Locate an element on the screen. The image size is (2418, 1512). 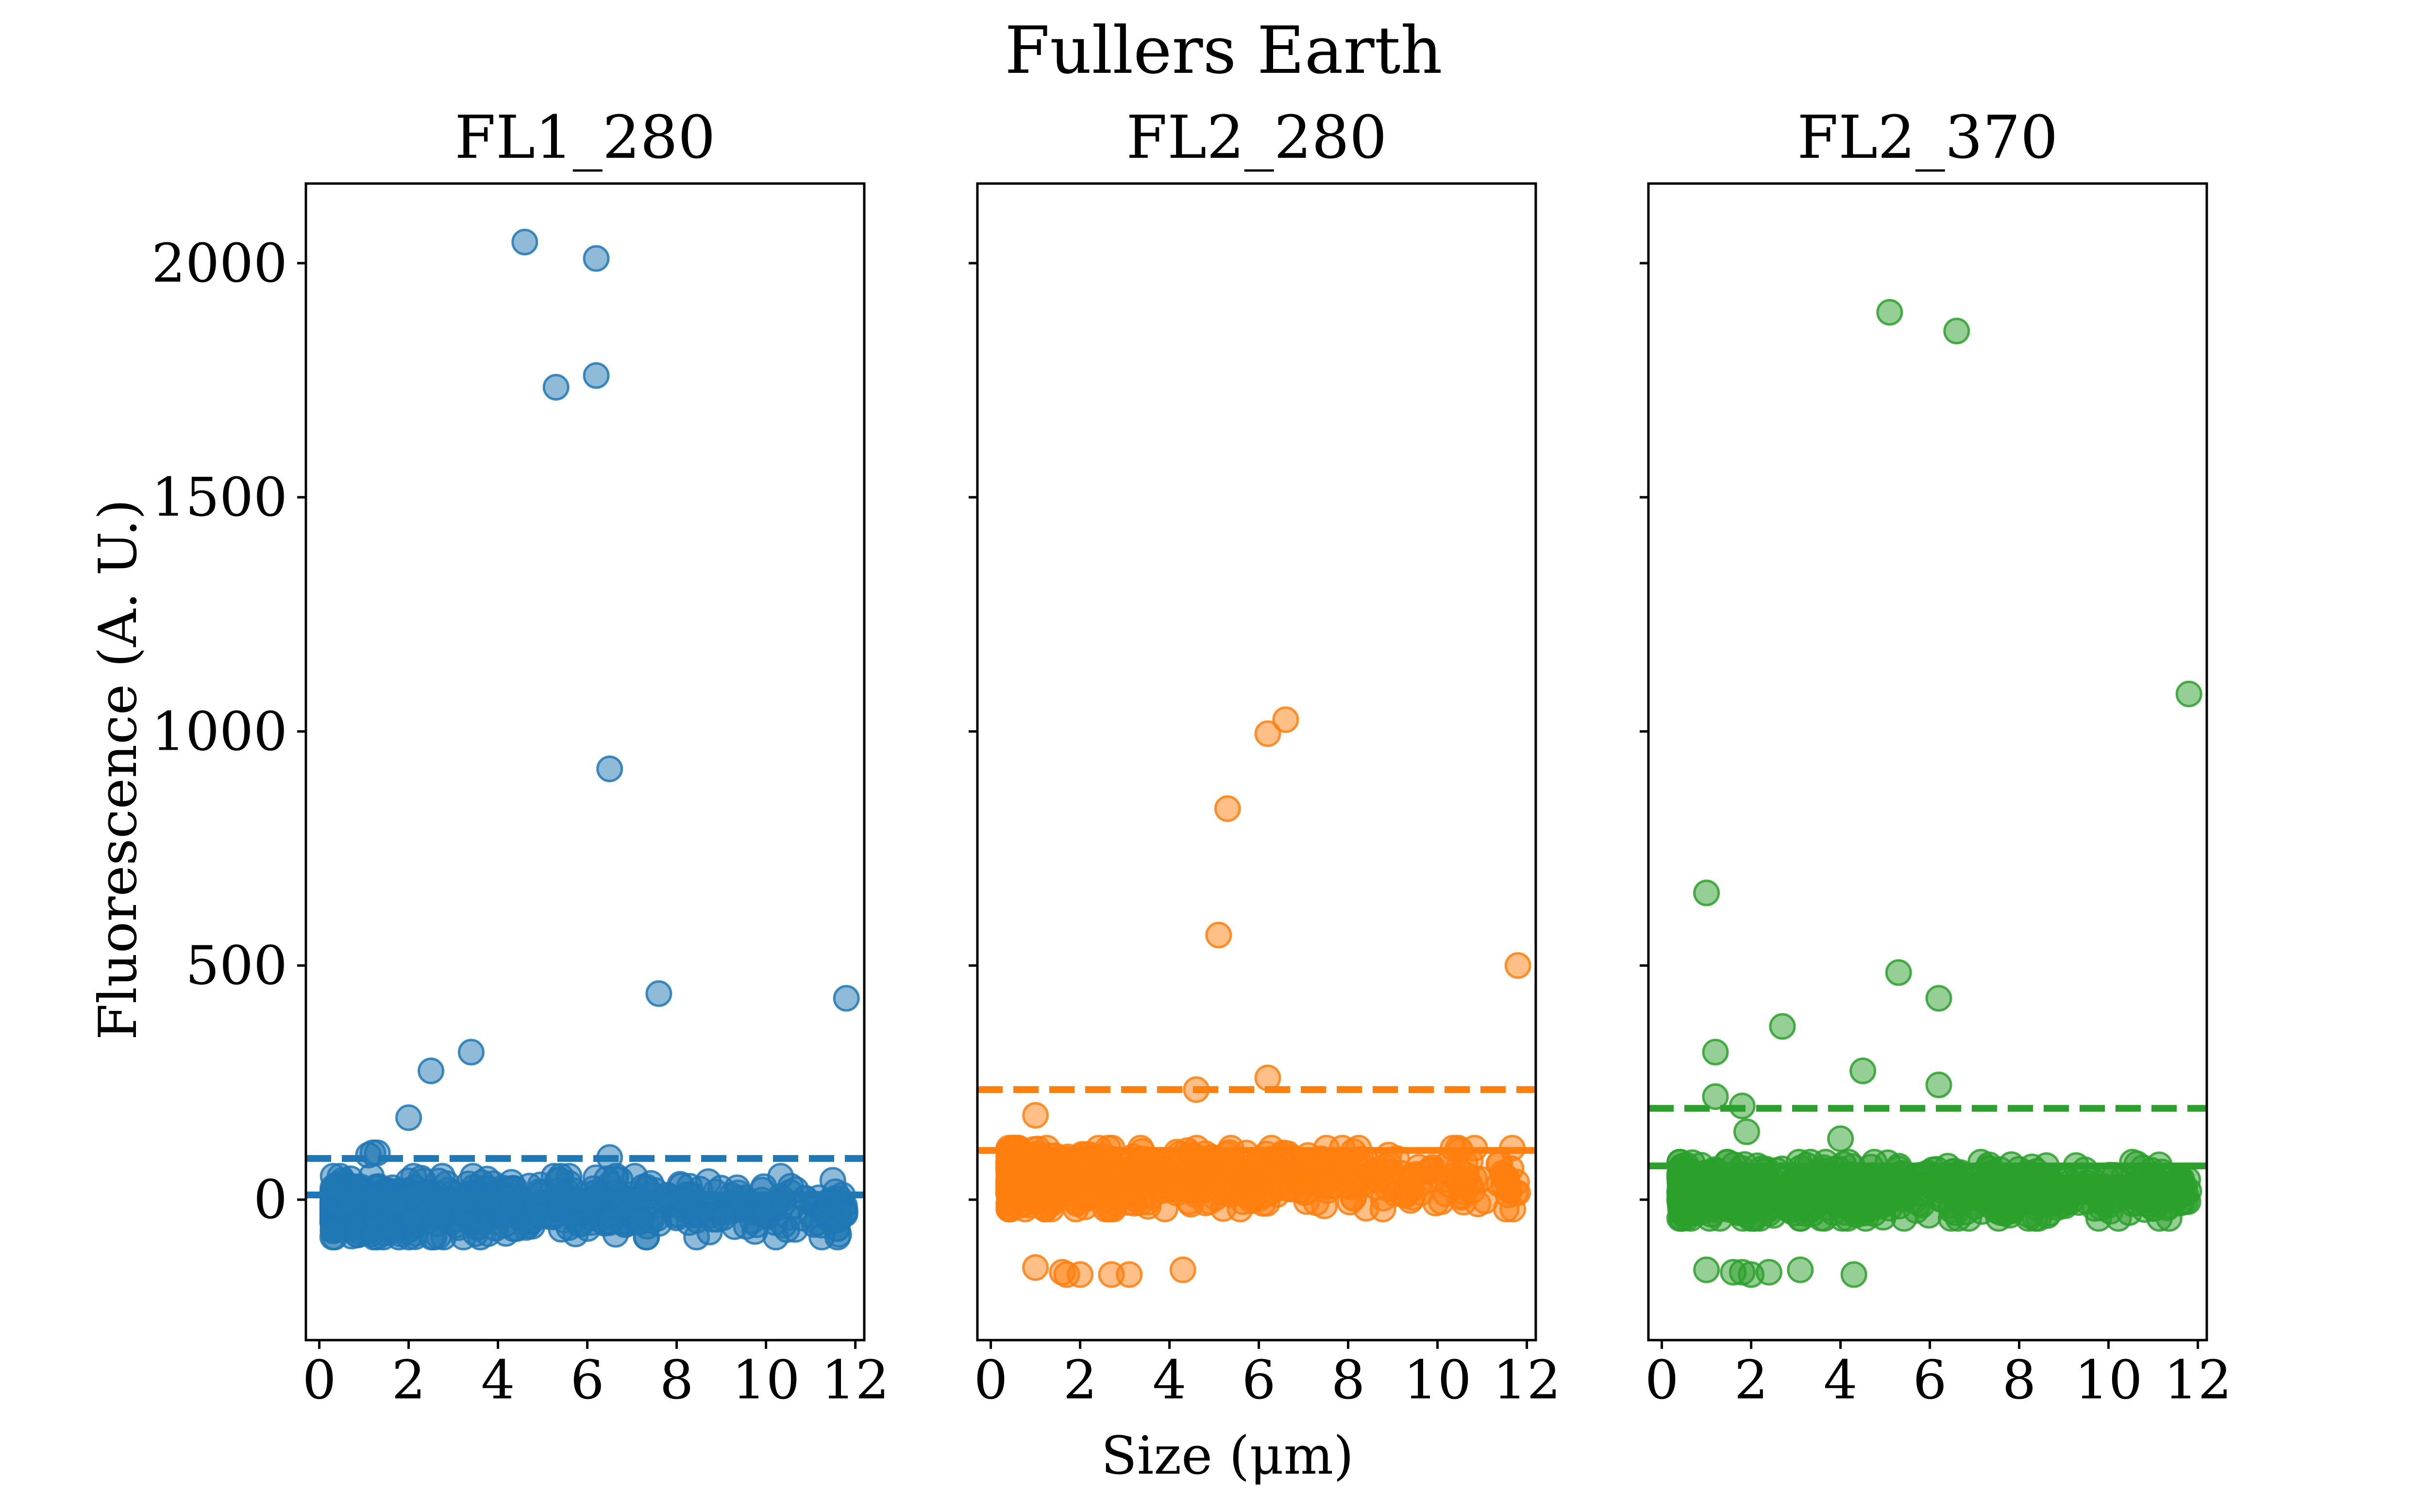
x-tick-label: 8 is located at coordinates (677, 1380).